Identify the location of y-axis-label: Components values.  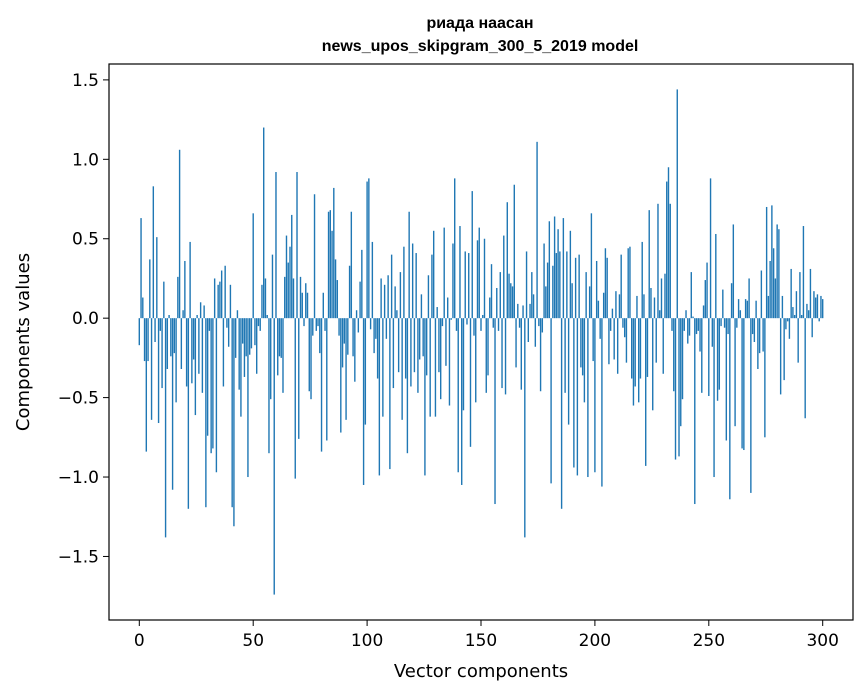
(23, 342).